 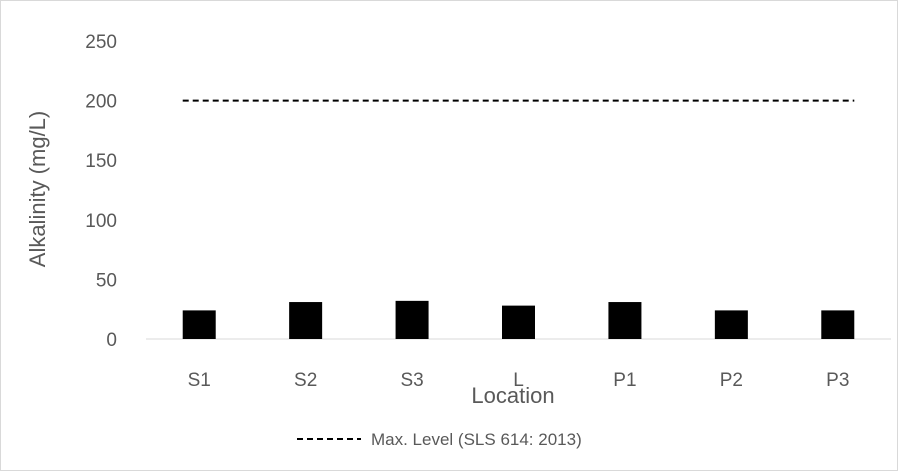 I want to click on y-tick-label: 100, so click(x=101, y=221).